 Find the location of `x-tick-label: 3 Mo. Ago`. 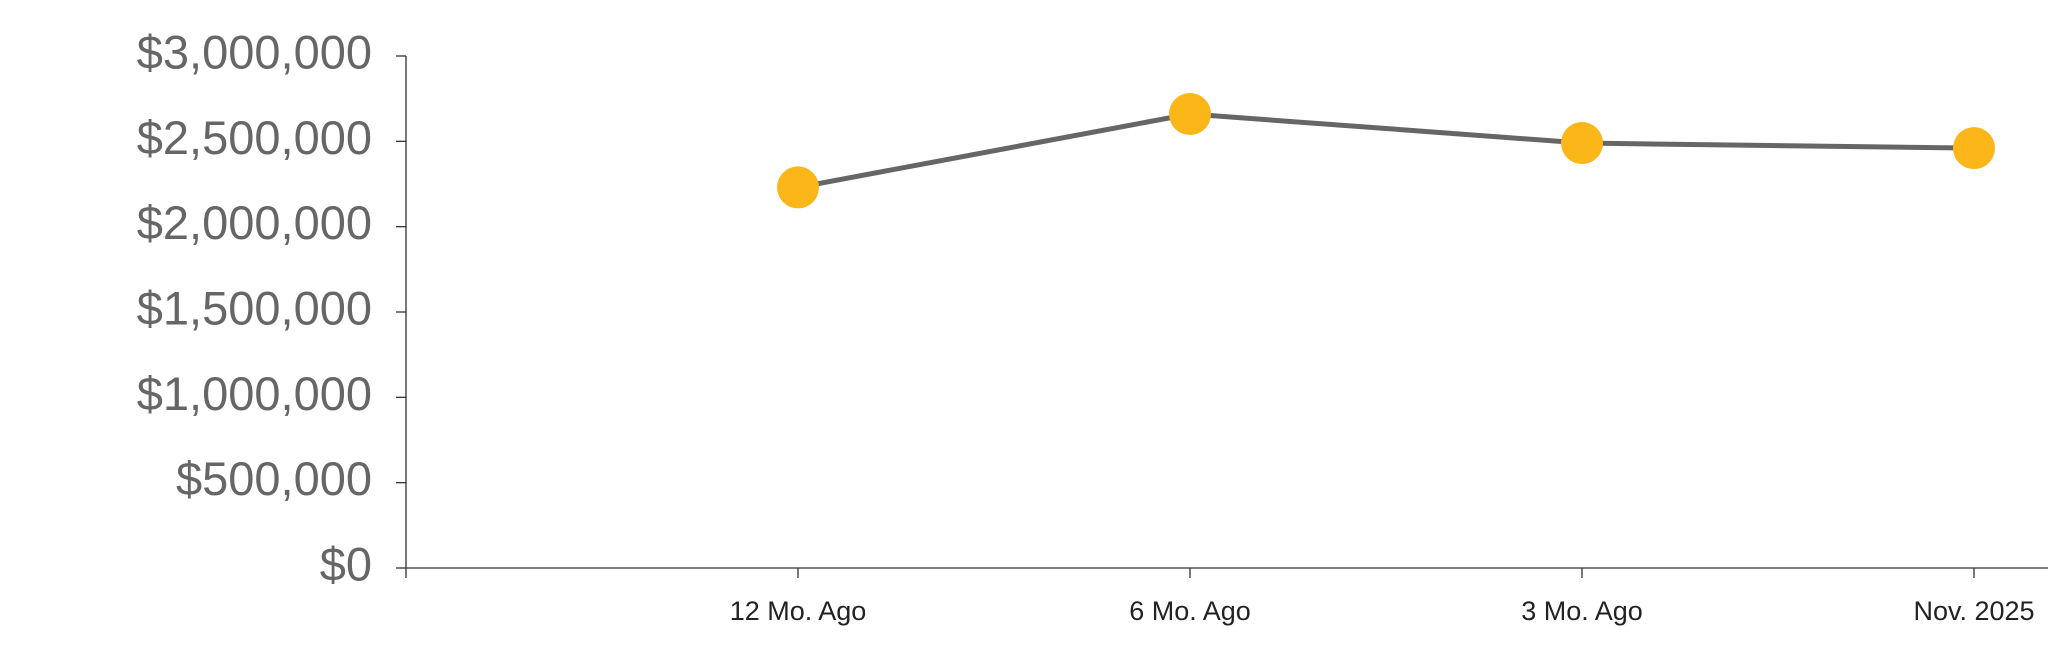

x-tick-label: 3 Mo. Ago is located at coordinates (1582, 611).